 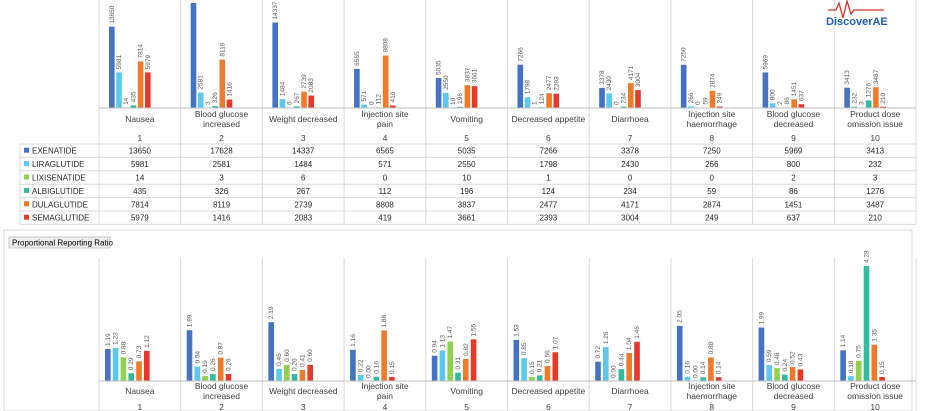 I want to click on bar-value-label: 0.15, so click(x=392, y=367).